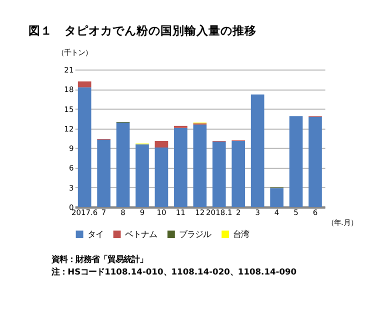 This screenshot has width=384, height=320. I want to click on y-tick-label: 21, so click(69, 70).